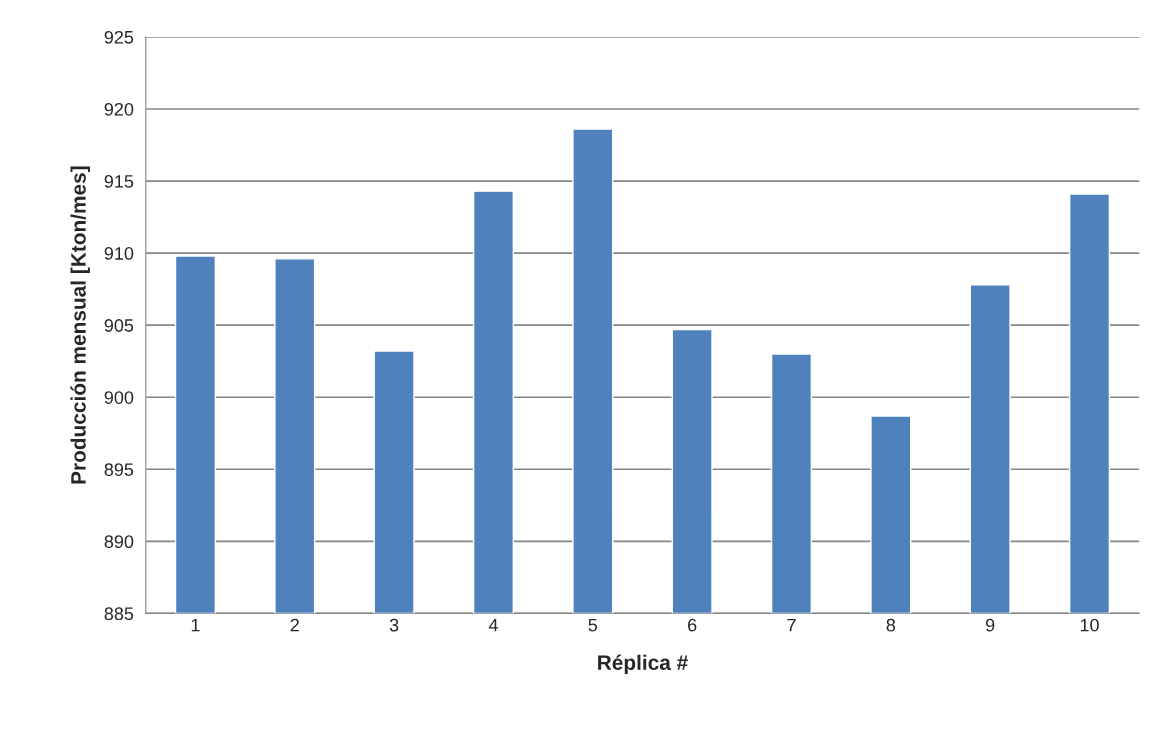 Image resolution: width=1166 pixels, height=739 pixels. Describe the element at coordinates (493, 625) in the screenshot. I see `x-tick-label: 4` at that location.